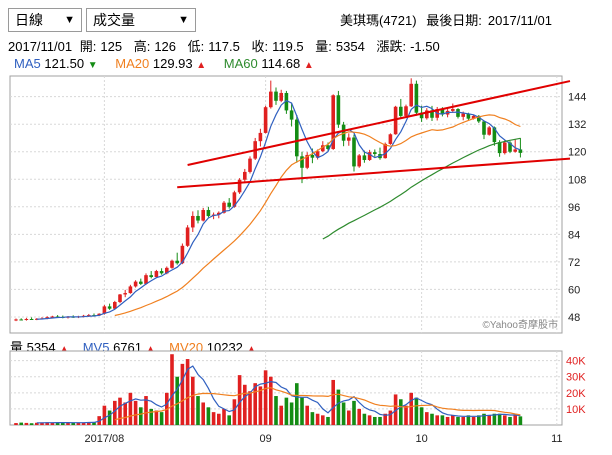 The width and height of the screenshot is (612, 455). Describe the element at coordinates (240, 63) in the screenshot. I see `ma60-label: MA60` at that location.